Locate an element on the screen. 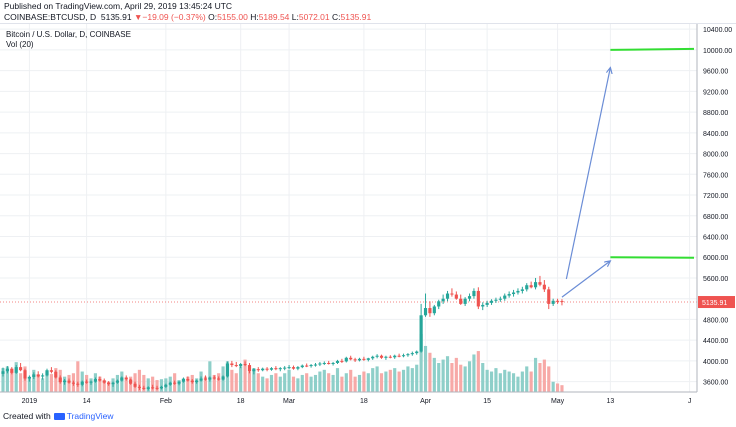 The width and height of the screenshot is (736, 427). tradingview-brand: TradingView is located at coordinates (90, 416).